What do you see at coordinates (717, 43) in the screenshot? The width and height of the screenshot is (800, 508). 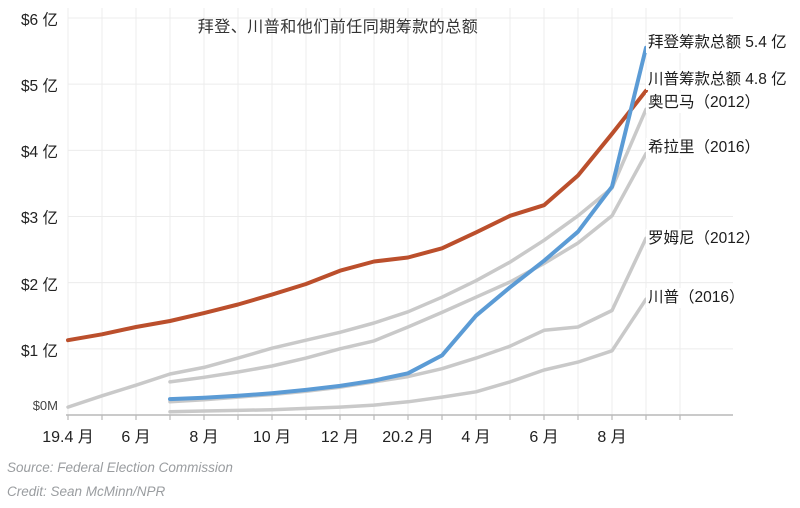 I see `series-label-biden: 拜登筹款总额 5.4 亿` at bounding box center [717, 43].